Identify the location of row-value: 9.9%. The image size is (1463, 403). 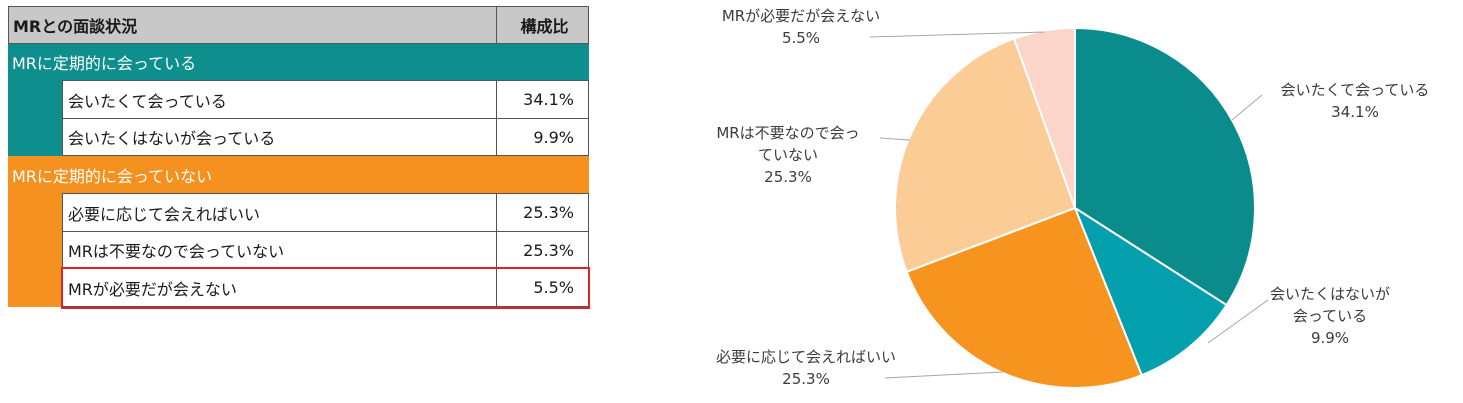
(542, 137).